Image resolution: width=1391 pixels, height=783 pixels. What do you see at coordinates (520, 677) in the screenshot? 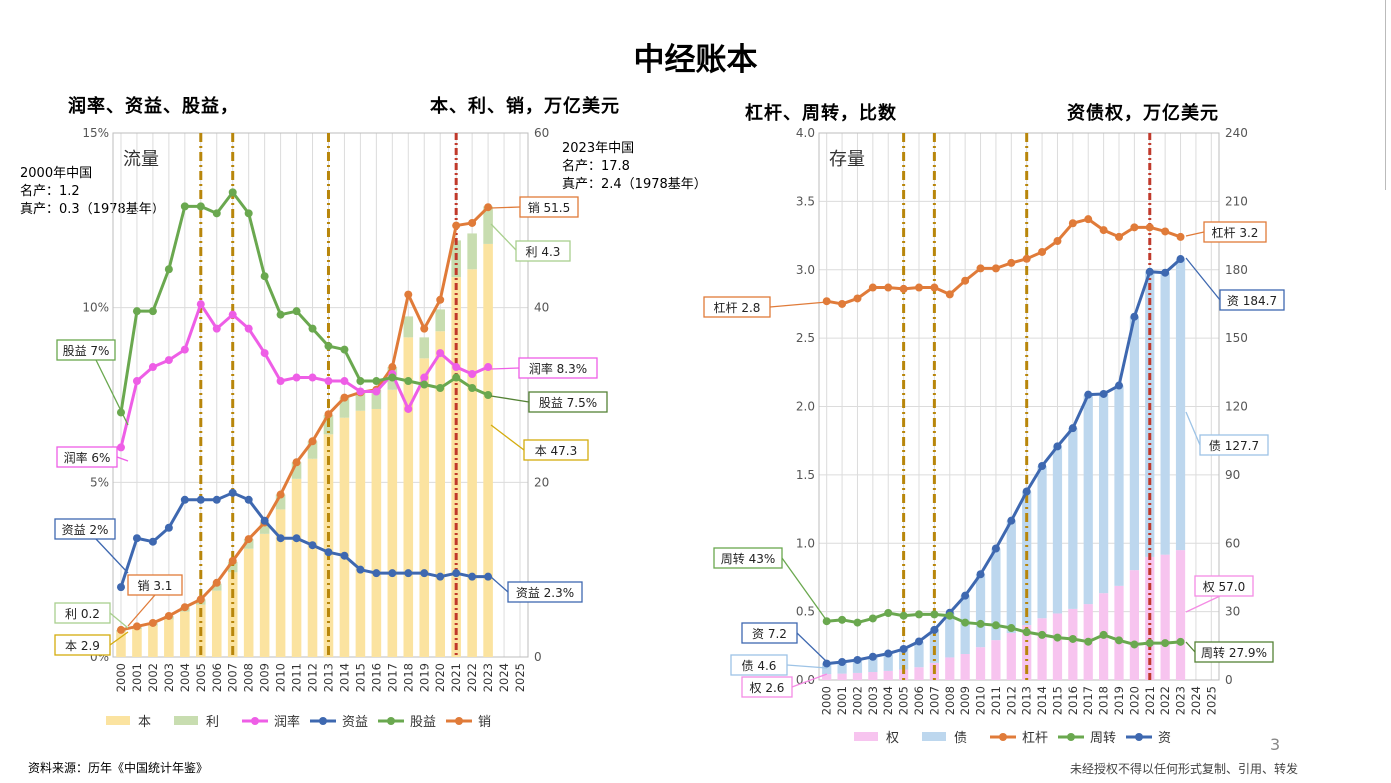
I see `x-tick-label: 2025` at bounding box center [520, 677].